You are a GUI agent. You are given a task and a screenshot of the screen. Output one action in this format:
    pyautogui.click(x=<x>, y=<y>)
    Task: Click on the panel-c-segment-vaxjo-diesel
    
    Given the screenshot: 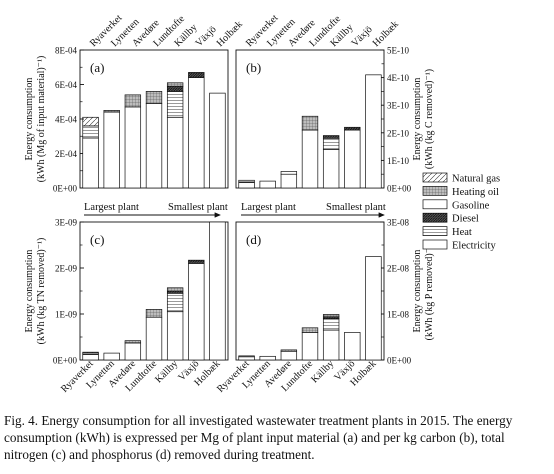 What is the action you would take?
    pyautogui.click(x=196, y=261)
    